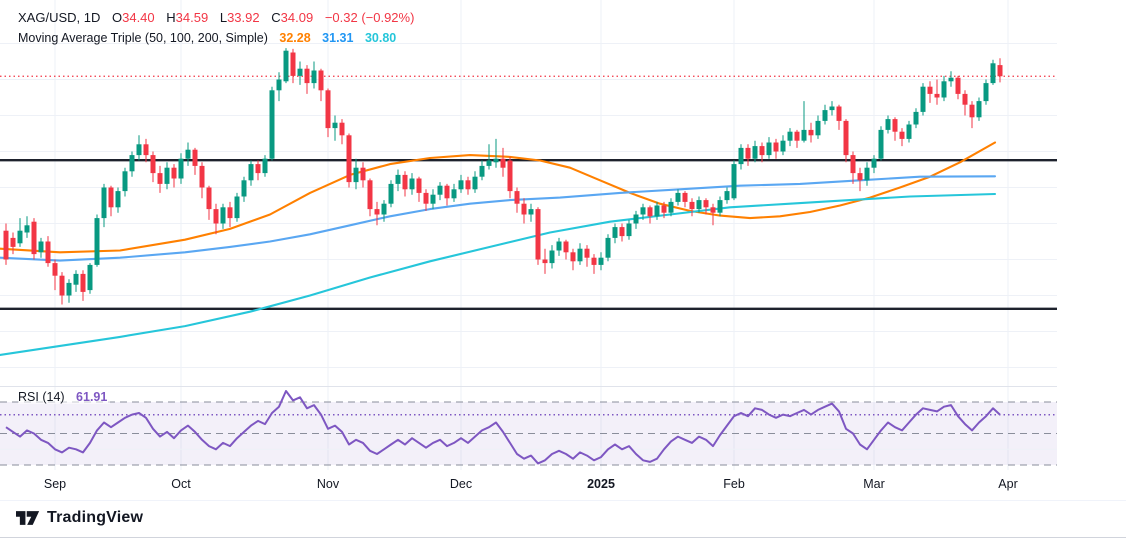  What do you see at coordinates (28, 397) in the screenshot?
I see `rsi-title: RSI` at bounding box center [28, 397].